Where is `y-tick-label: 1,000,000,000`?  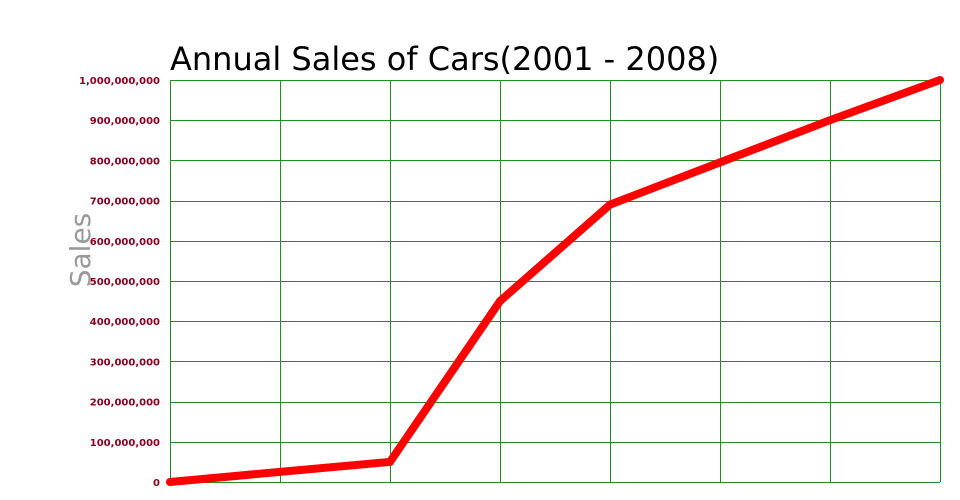
y-tick-label: 1,000,000,000 is located at coordinates (119, 81).